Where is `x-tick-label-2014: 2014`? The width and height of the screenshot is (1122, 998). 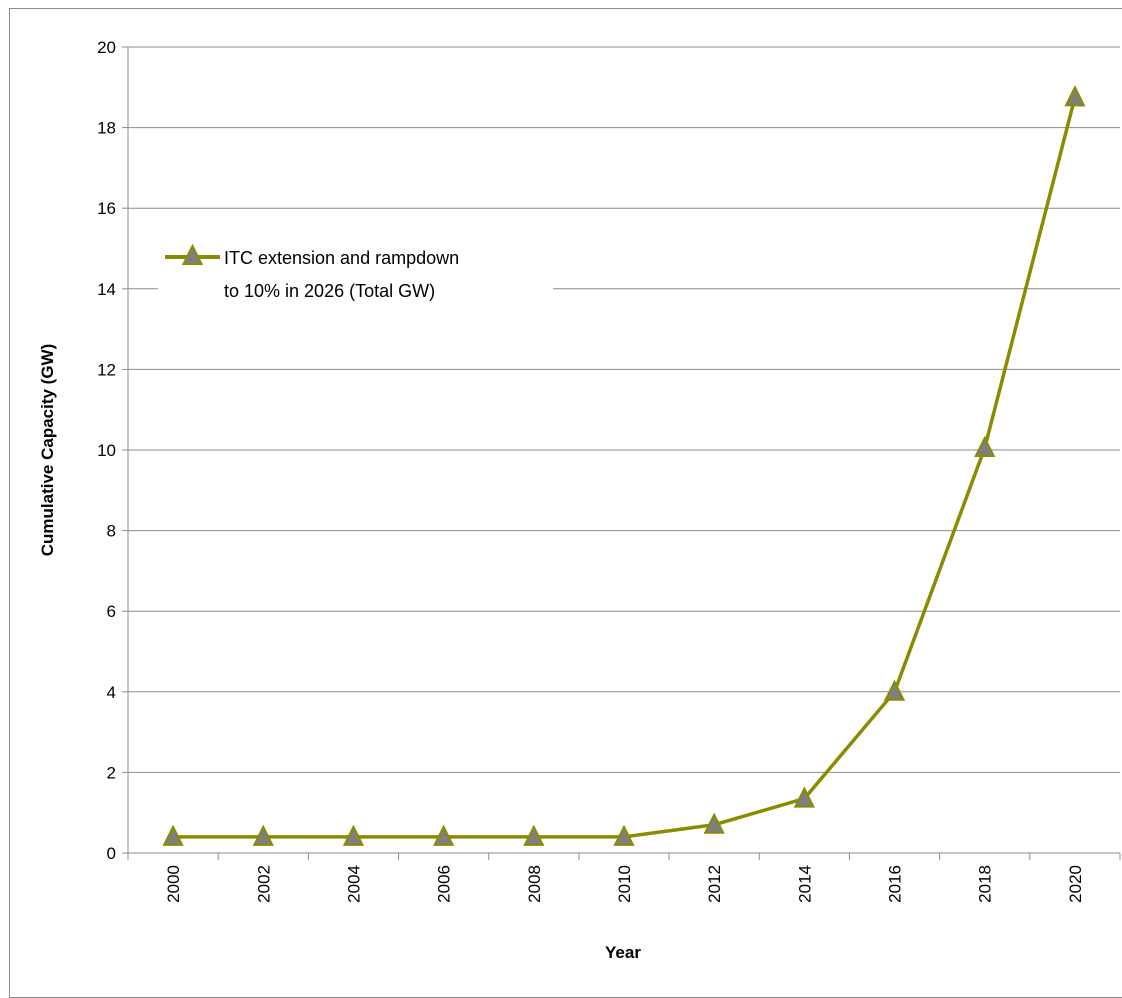 x-tick-label-2014: 2014 is located at coordinates (804, 884).